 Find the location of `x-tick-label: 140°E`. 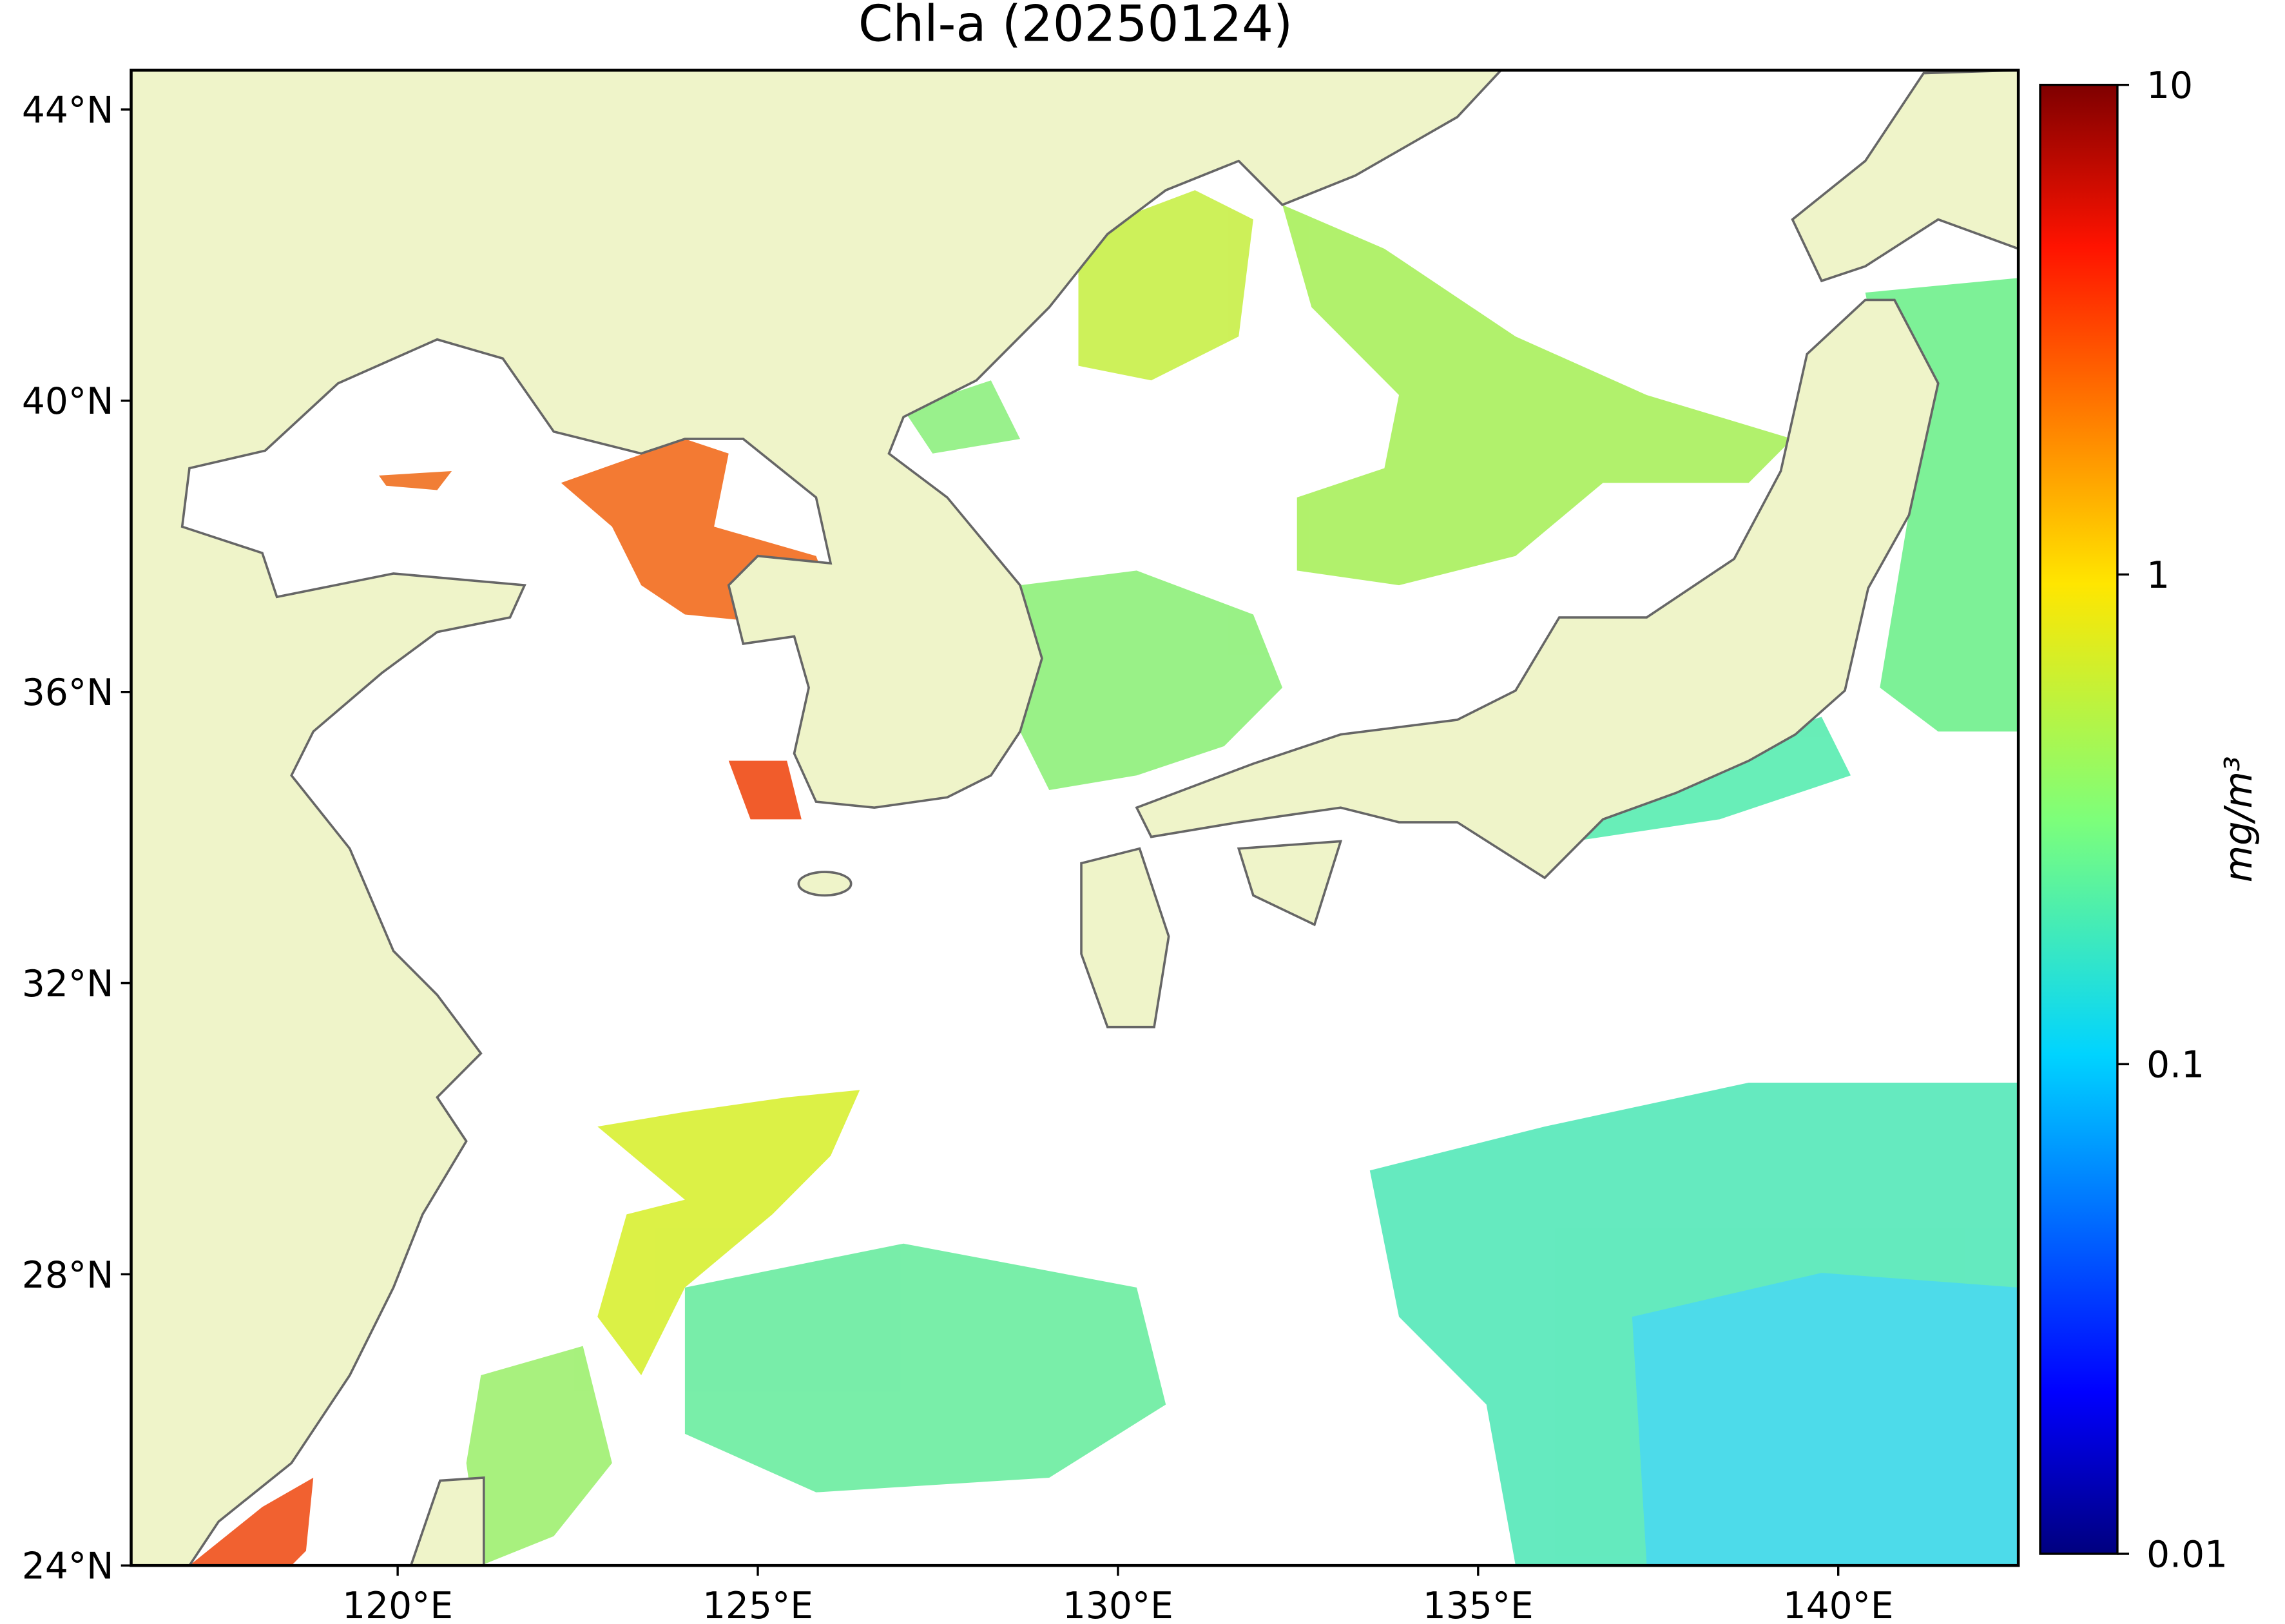

x-tick-label: 140°E is located at coordinates (1838, 1604).